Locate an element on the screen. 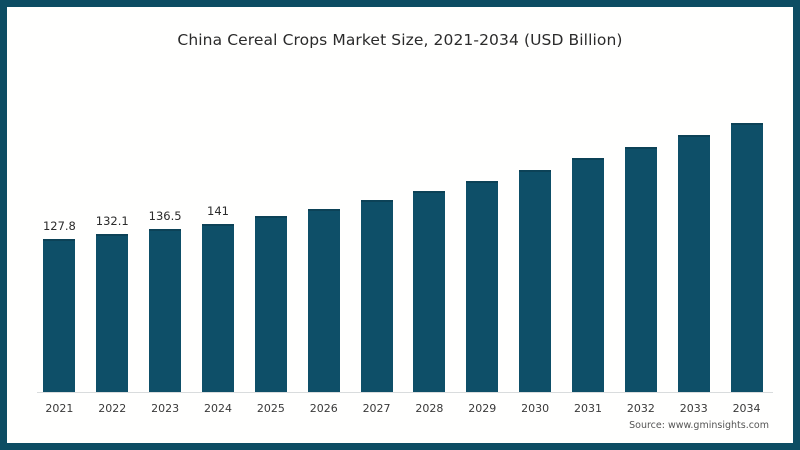 The height and width of the screenshot is (450, 800). x-tick-label: 2025 is located at coordinates (270, 408).